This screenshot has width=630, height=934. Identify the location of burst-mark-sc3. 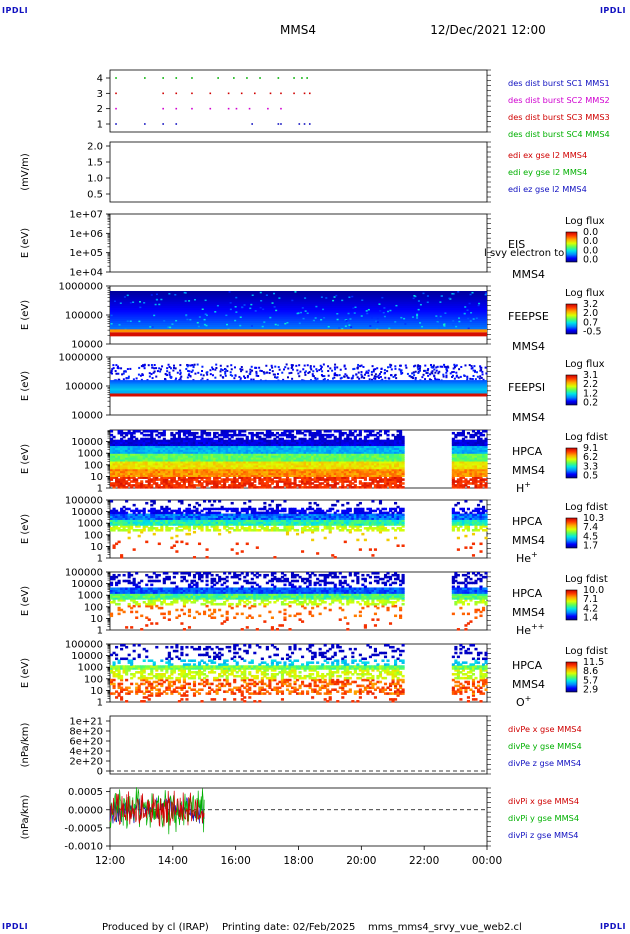
(254, 93).